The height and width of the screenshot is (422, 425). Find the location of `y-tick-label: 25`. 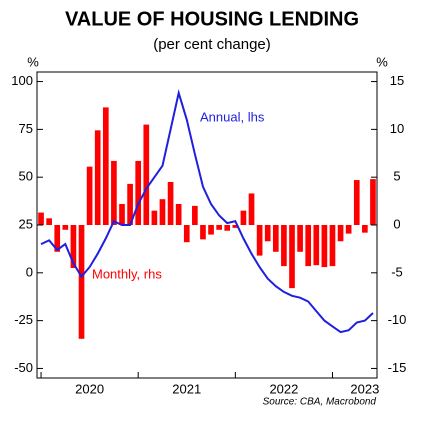

y-tick-label: 25 is located at coordinates (26, 223).